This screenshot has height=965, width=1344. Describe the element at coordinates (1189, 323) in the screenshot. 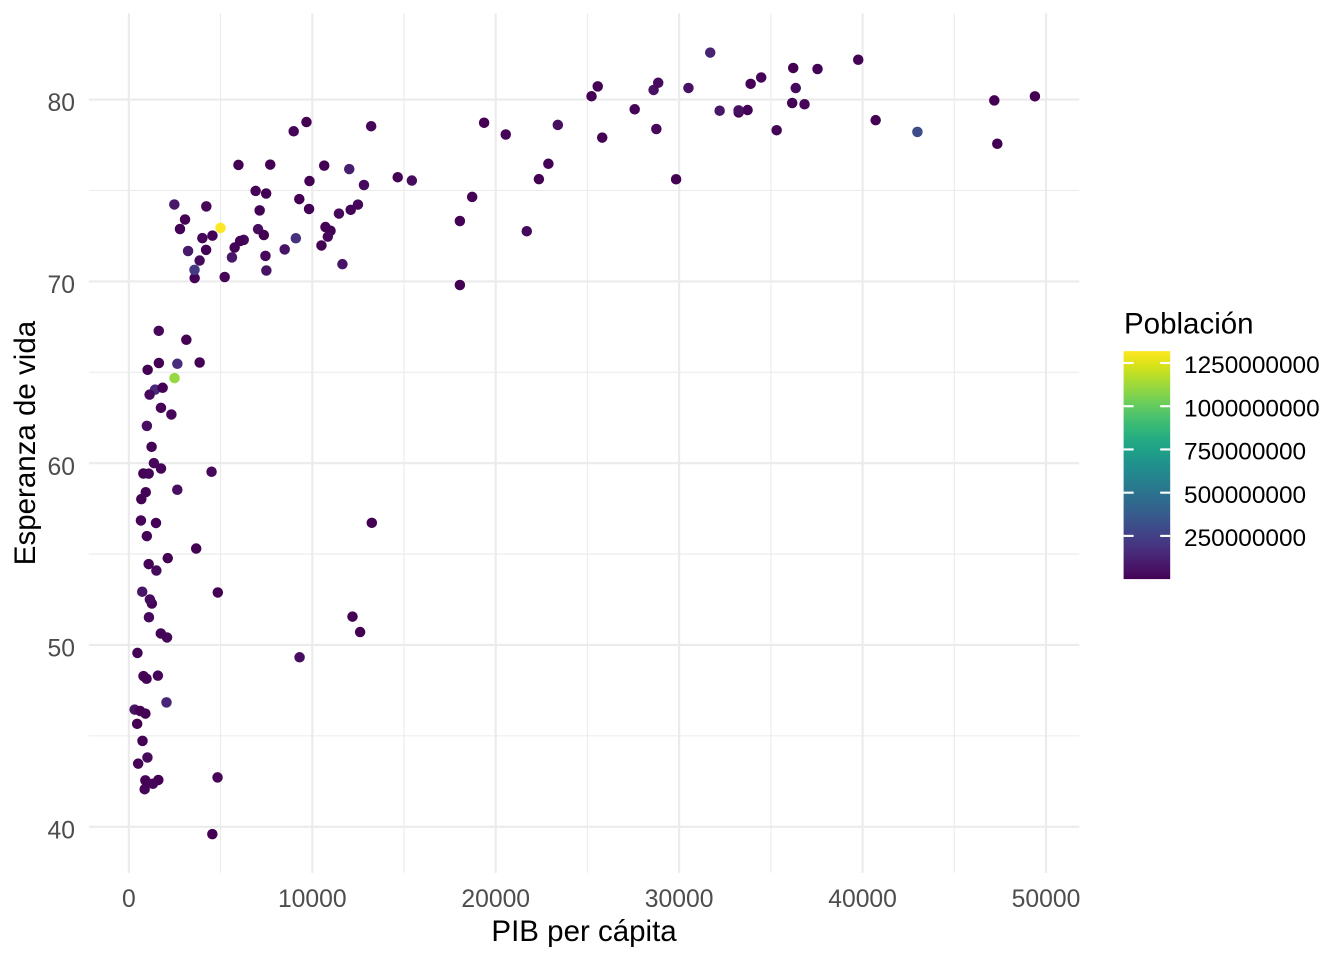

I see `svg-text: Población` at that location.